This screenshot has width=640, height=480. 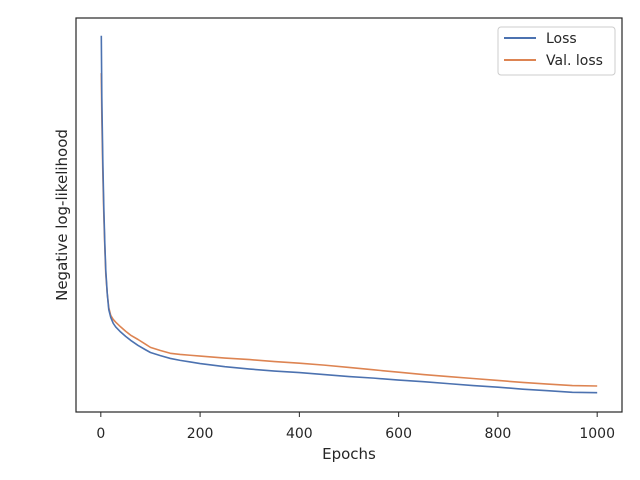 What do you see at coordinates (398, 434) in the screenshot?
I see `x-tick-label: 600` at bounding box center [398, 434].